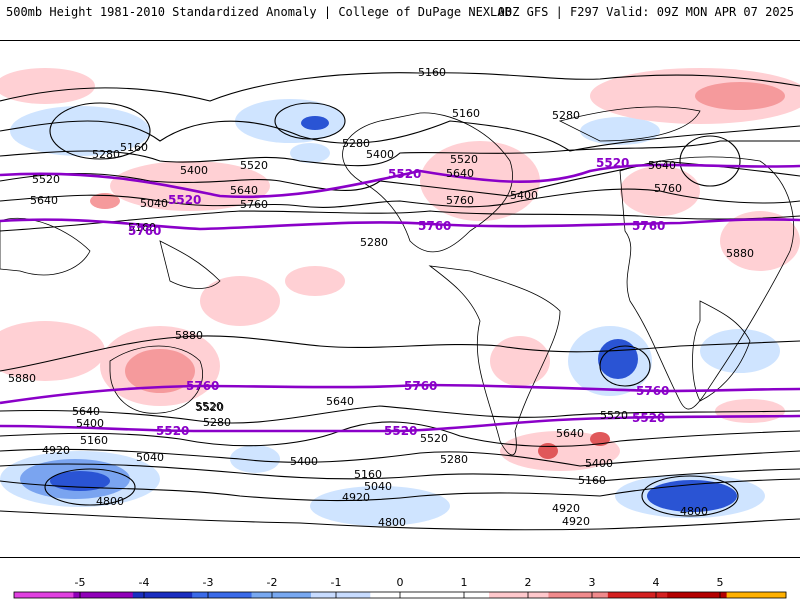  I want to click on colorbar-tick-label: 5, so click(720, 582).